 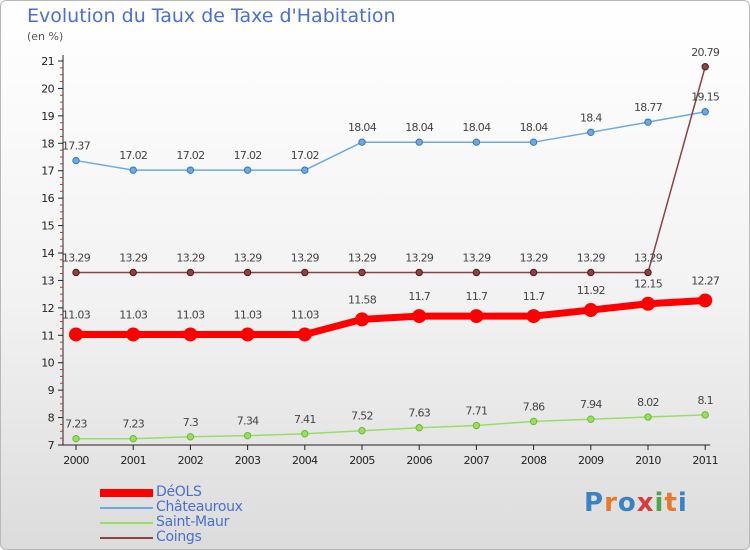 I want to click on logo-letter: i, so click(x=682, y=503).